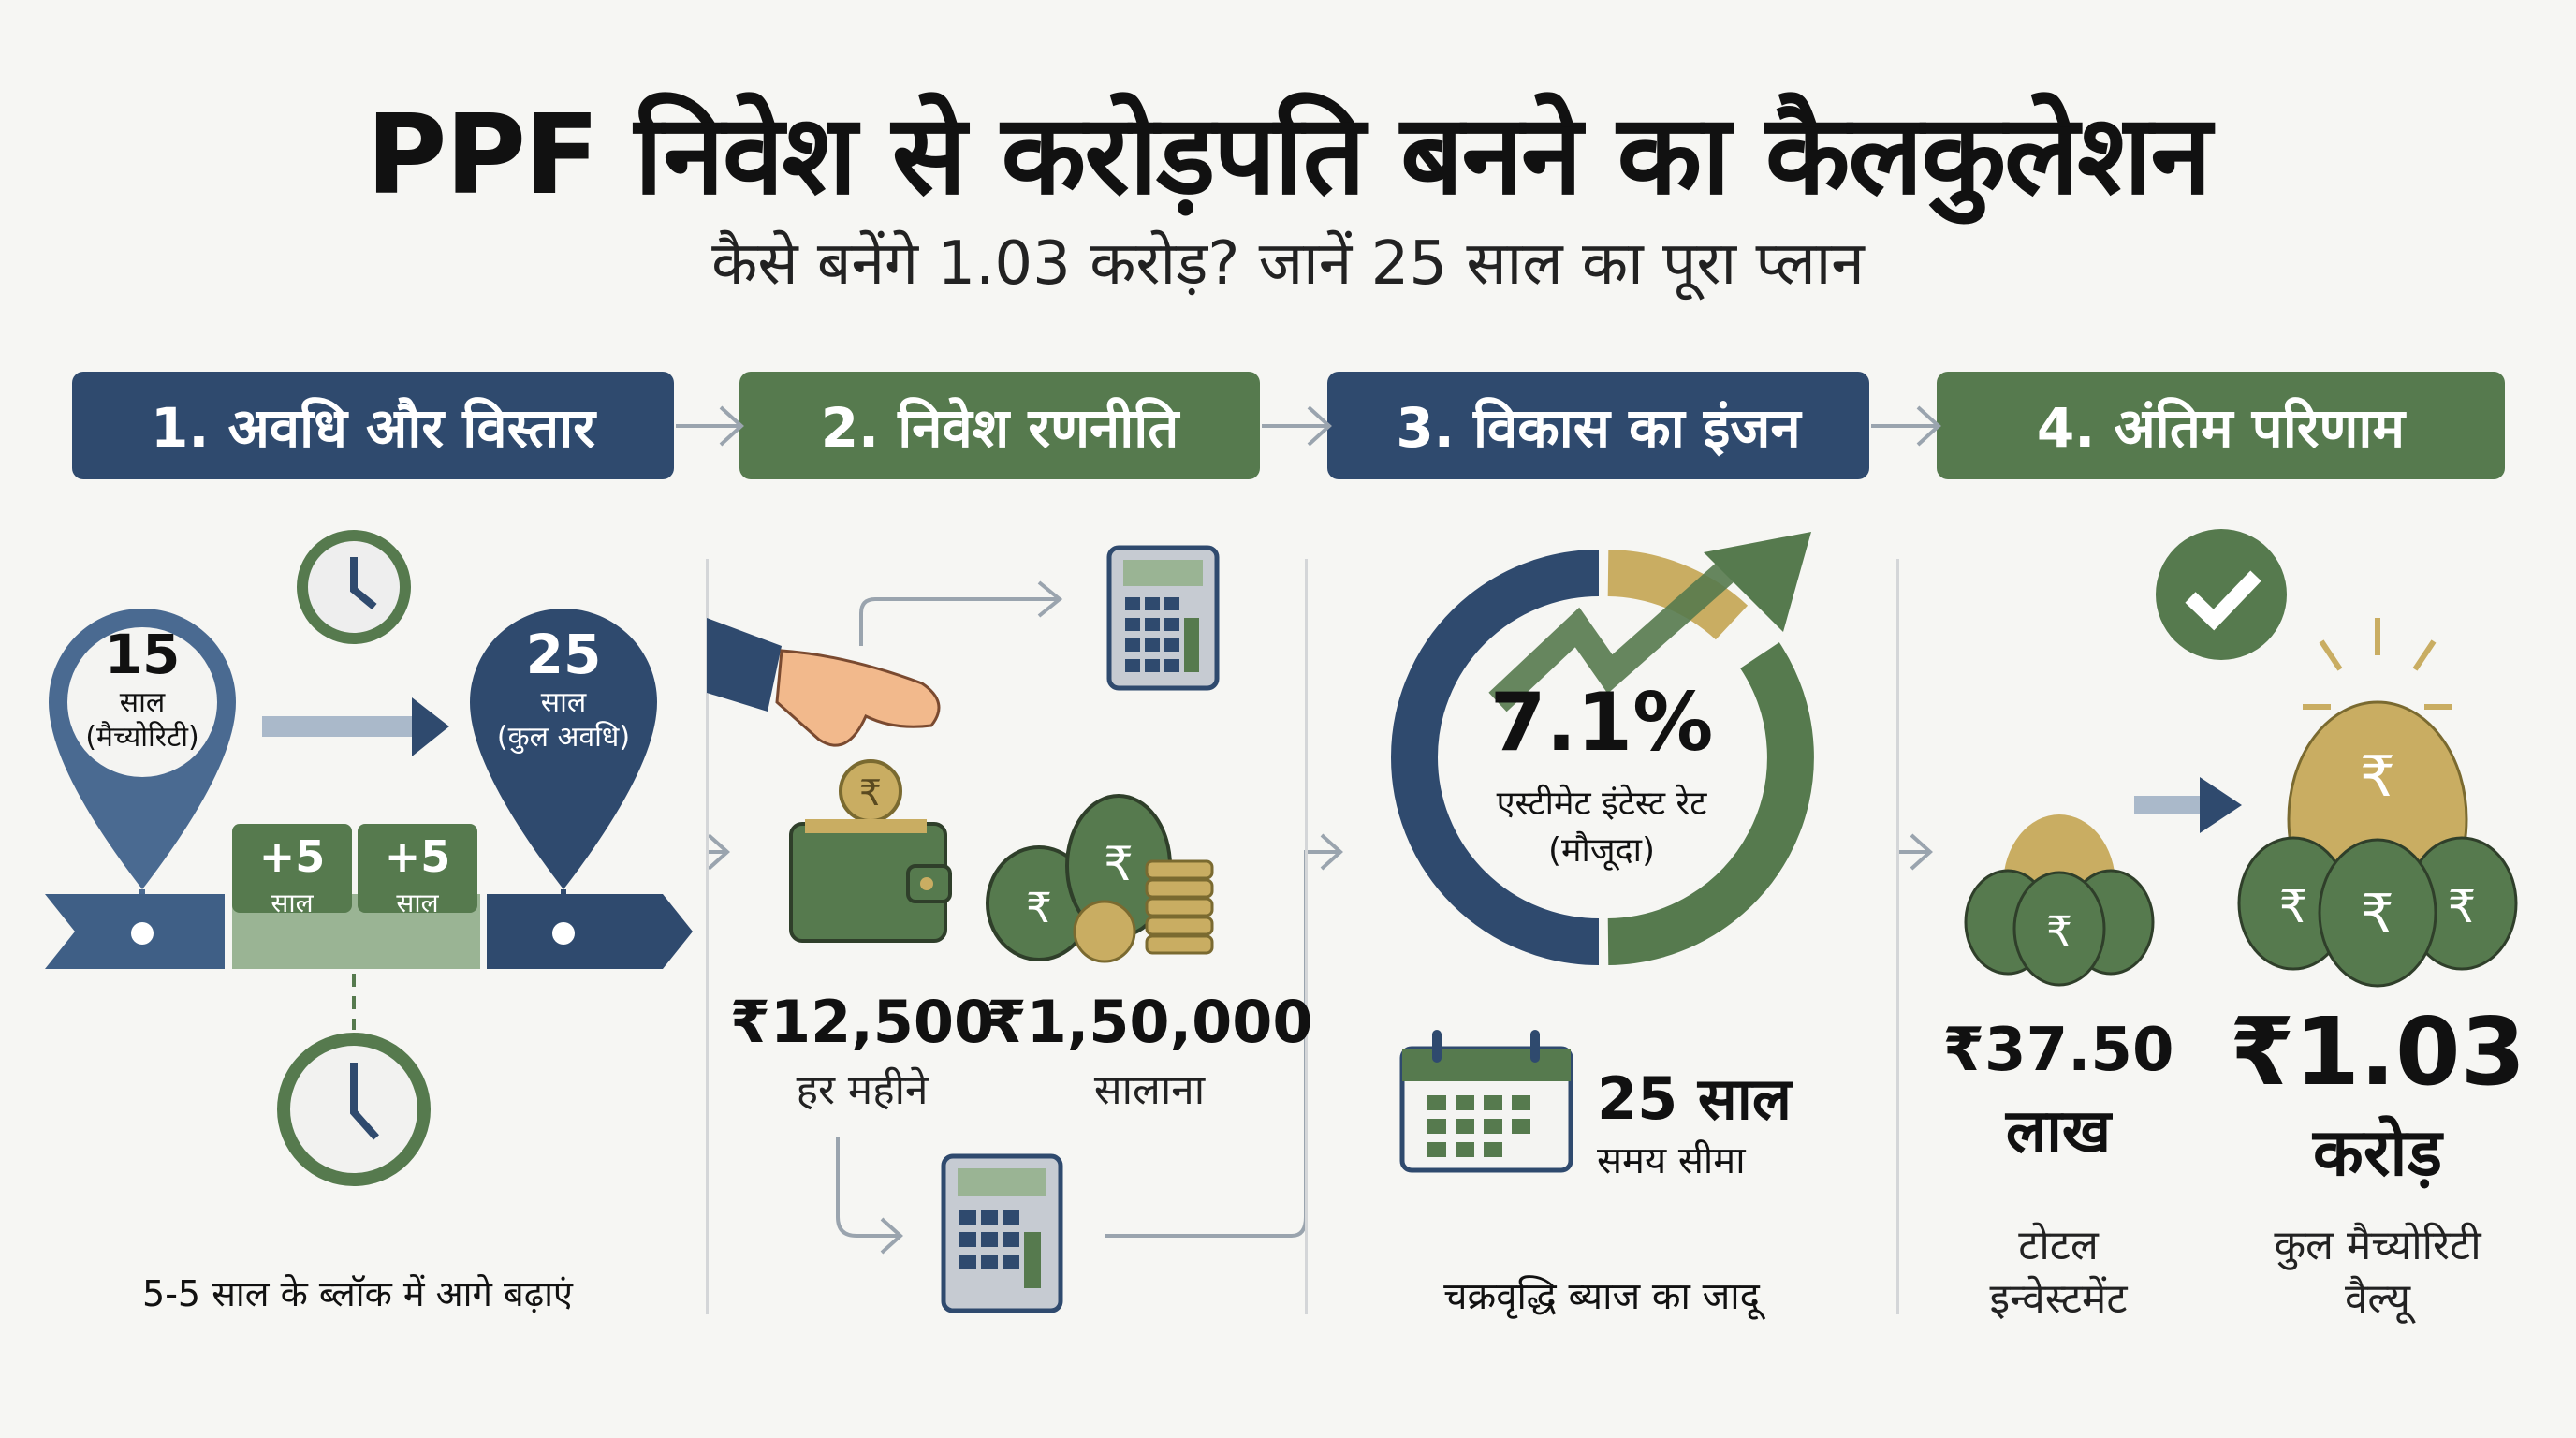  What do you see at coordinates (292, 903) in the screenshot?
I see `block-1-unit: साल` at bounding box center [292, 903].